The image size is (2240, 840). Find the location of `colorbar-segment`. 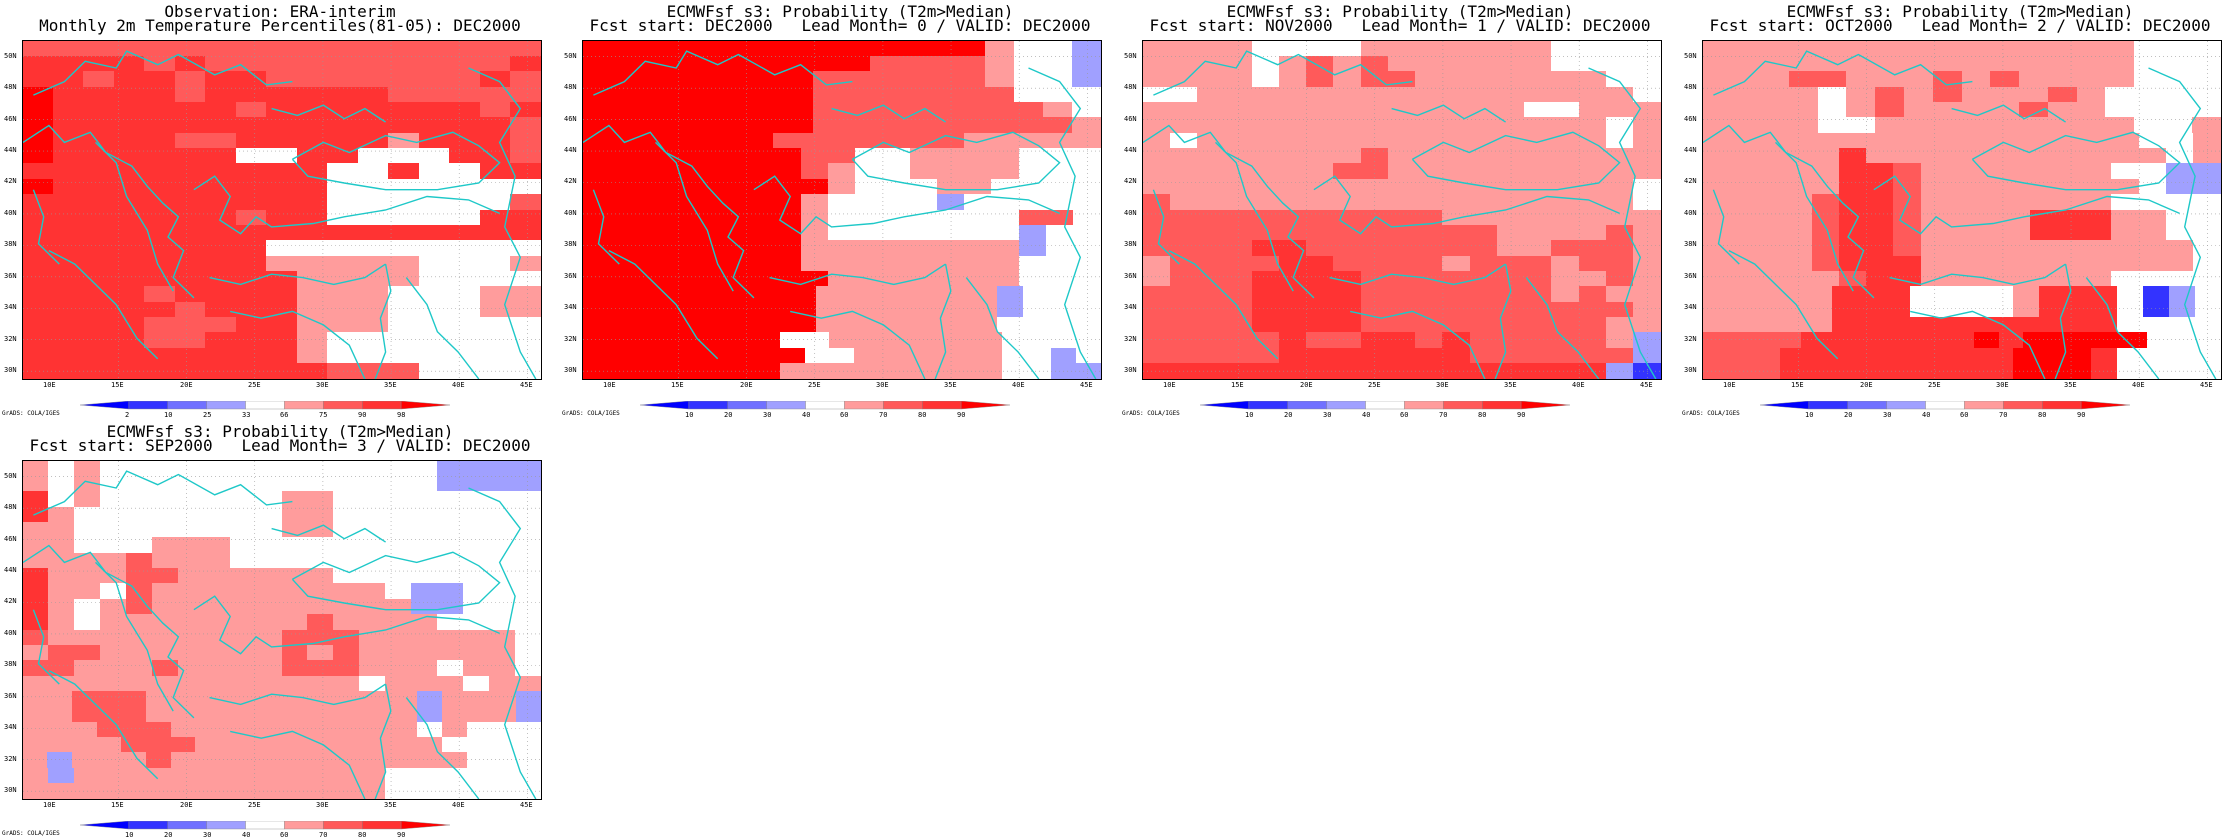

colorbar-segment is located at coordinates (1502, 405).